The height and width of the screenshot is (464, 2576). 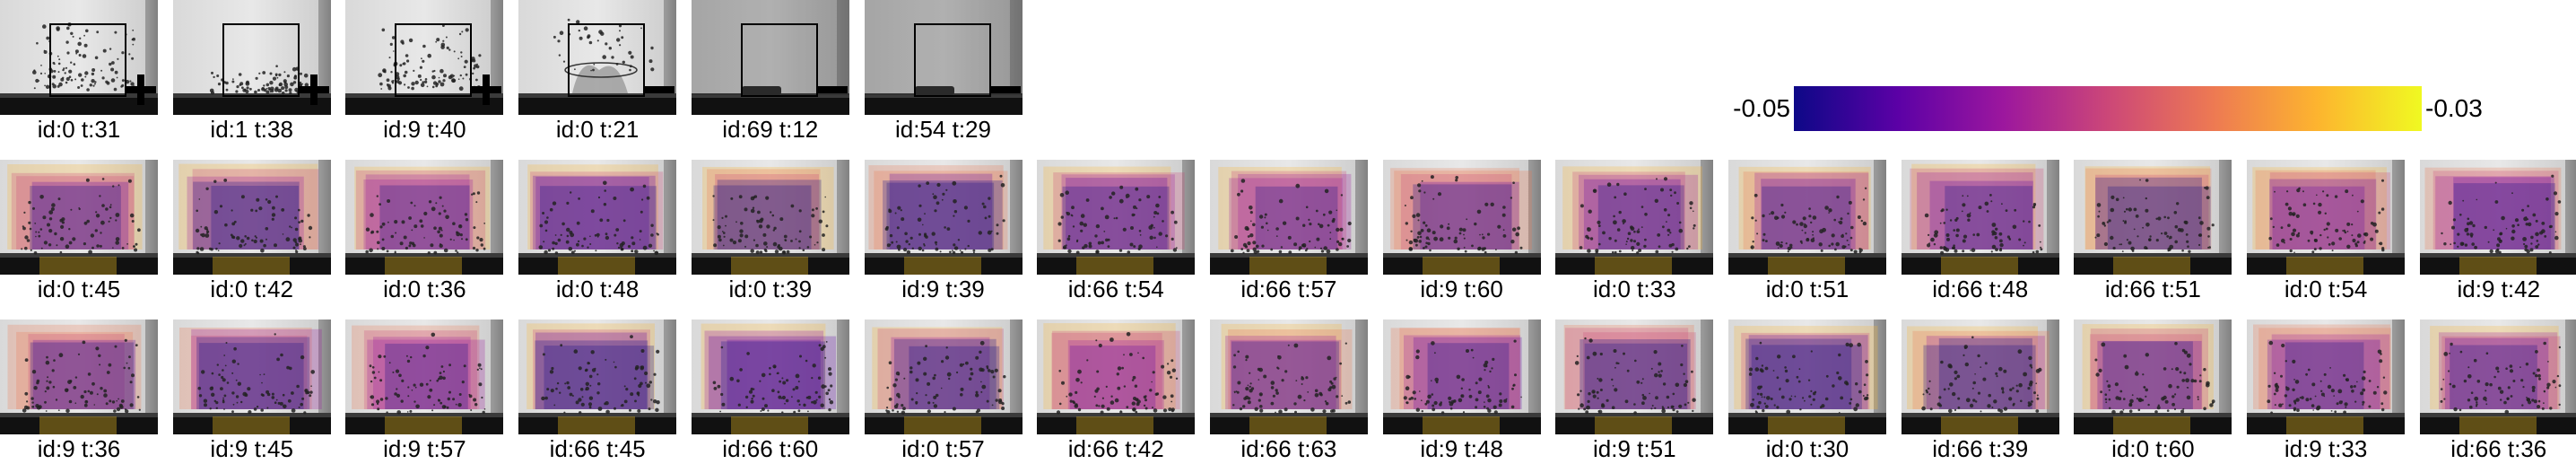 I want to click on heatmap-tile: id:66 t:42, so click(x=1116, y=391).